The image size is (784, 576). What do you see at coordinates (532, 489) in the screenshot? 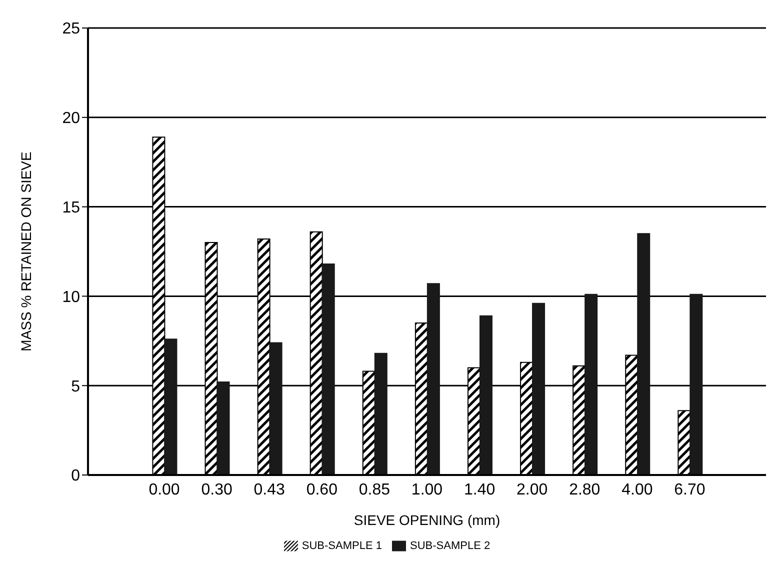
I see `x-tick-label: 2.00` at bounding box center [532, 489].